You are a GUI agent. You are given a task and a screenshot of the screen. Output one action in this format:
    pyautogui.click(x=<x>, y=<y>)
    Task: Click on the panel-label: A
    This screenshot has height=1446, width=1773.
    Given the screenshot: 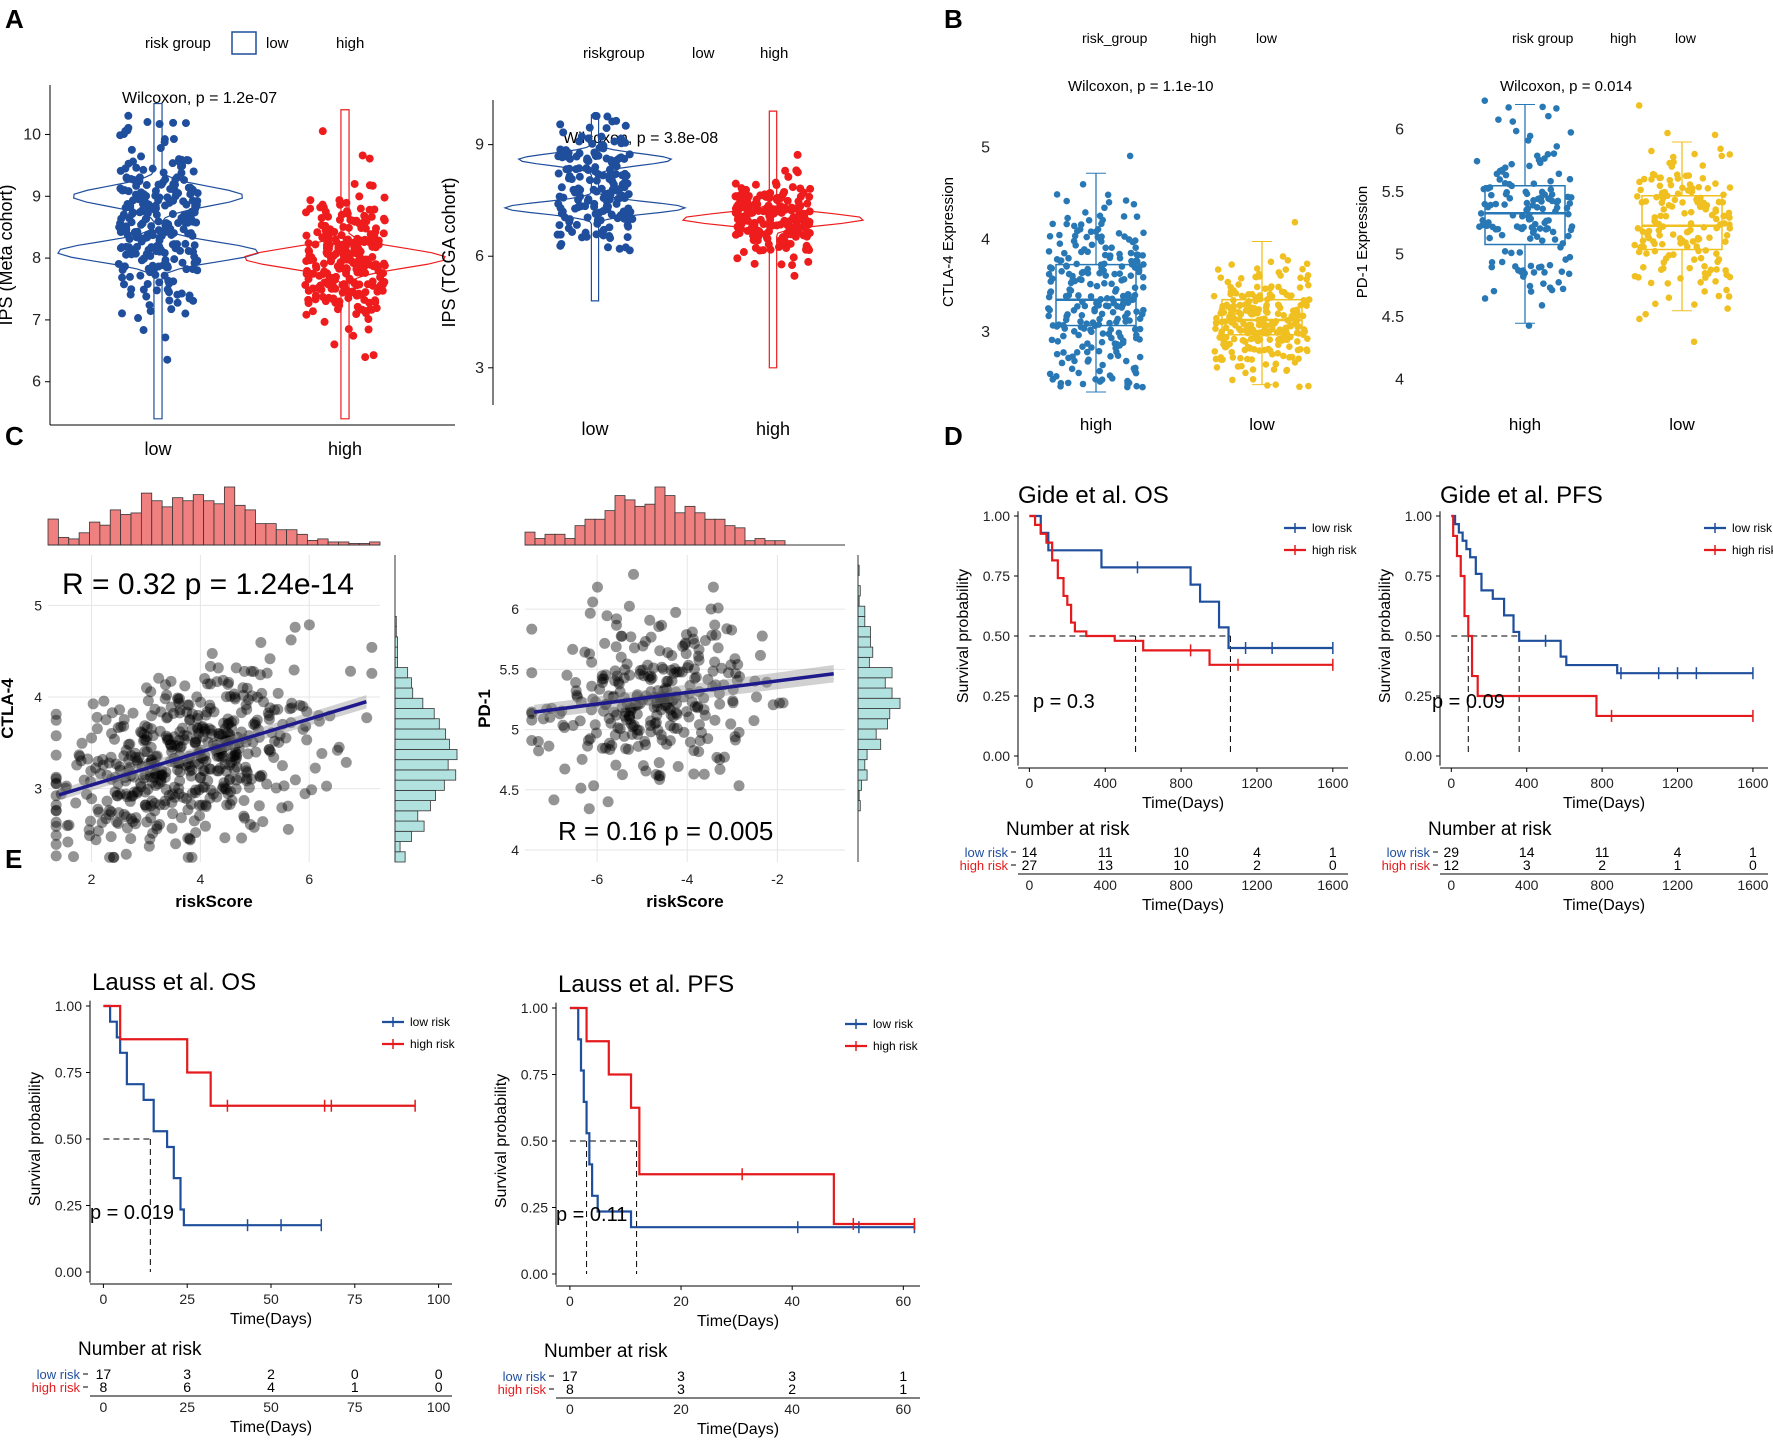 What is the action you would take?
    pyautogui.click(x=14, y=19)
    